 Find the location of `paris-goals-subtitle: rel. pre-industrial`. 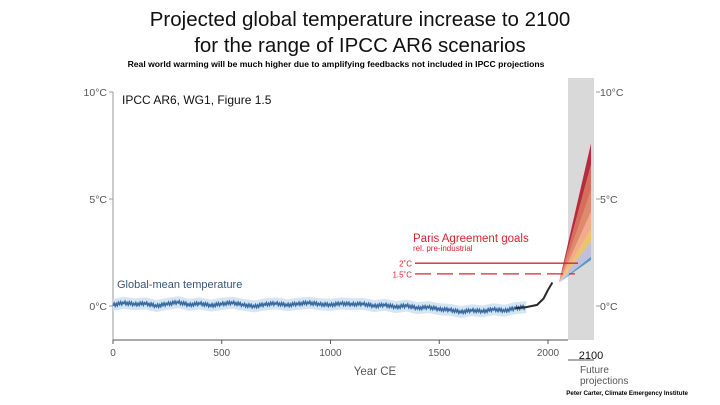

paris-goals-subtitle: rel. pre-industrial is located at coordinates (443, 248).